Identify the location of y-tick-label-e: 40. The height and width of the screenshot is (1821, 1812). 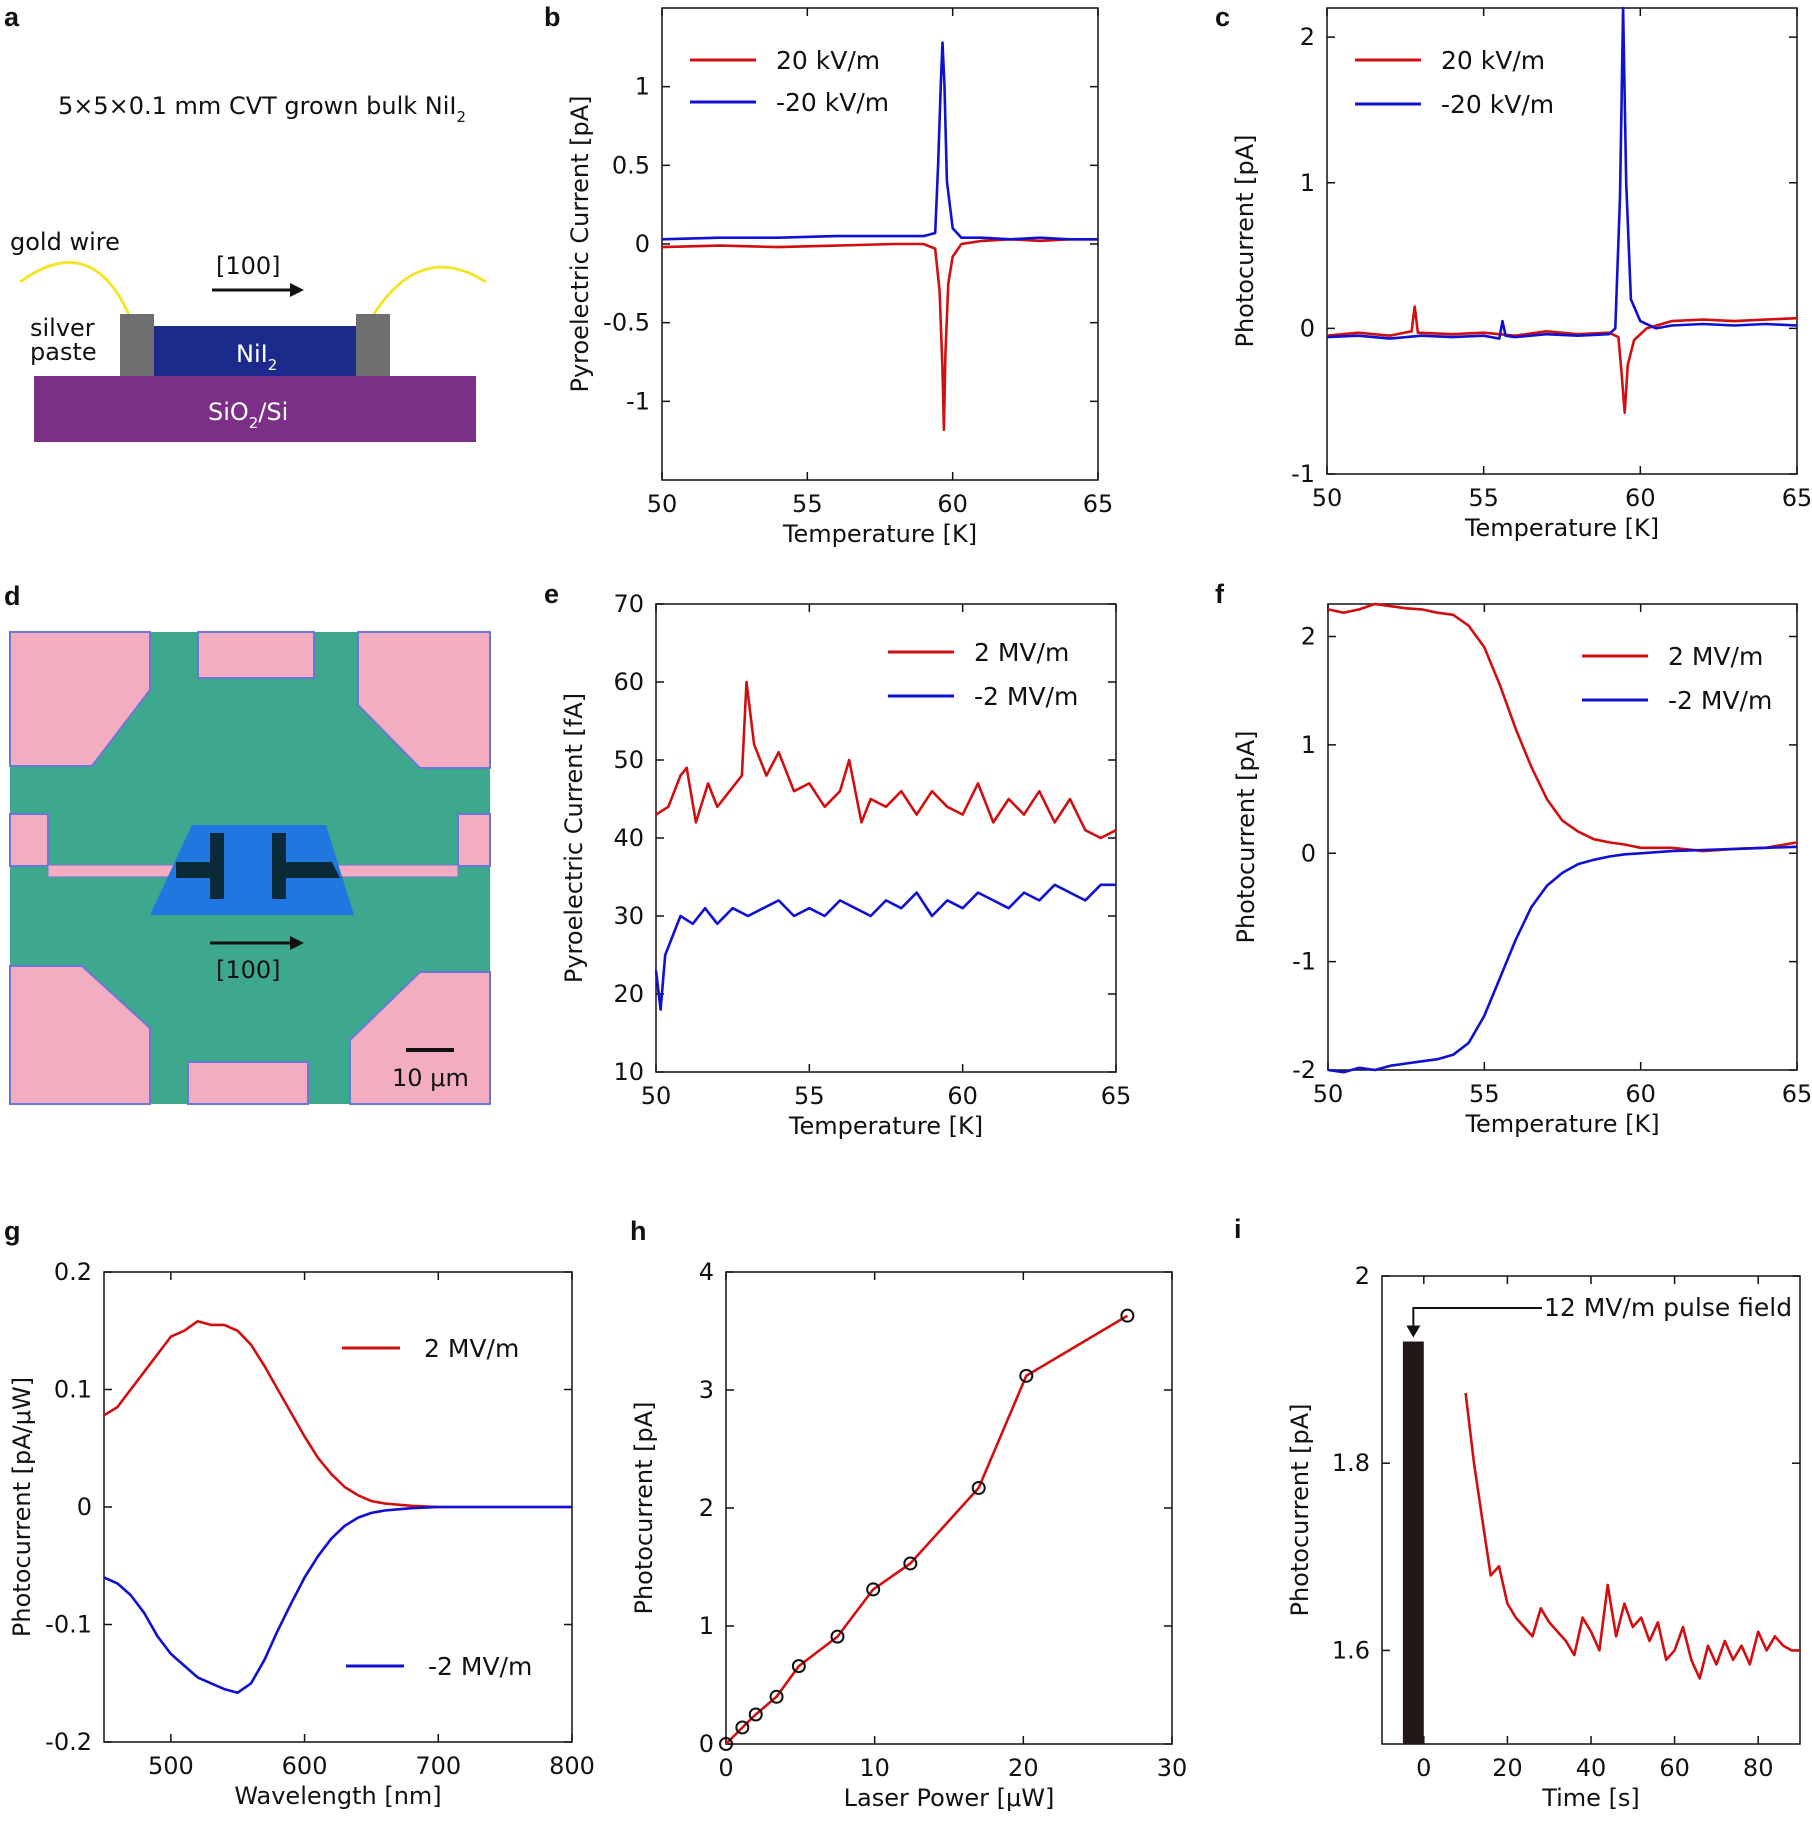
(628, 838).